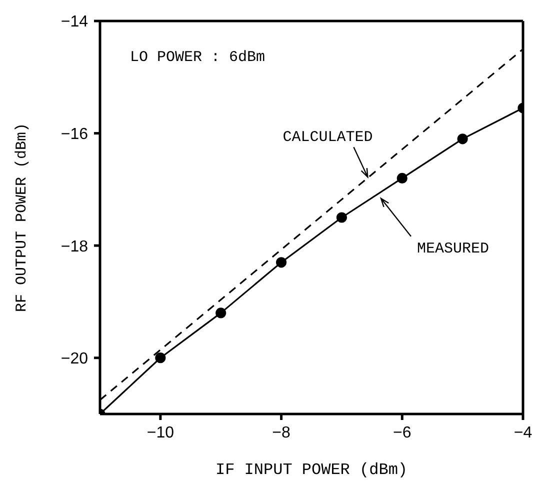  What do you see at coordinates (281, 433) in the screenshot?
I see `x-tick-label: −8` at bounding box center [281, 433].